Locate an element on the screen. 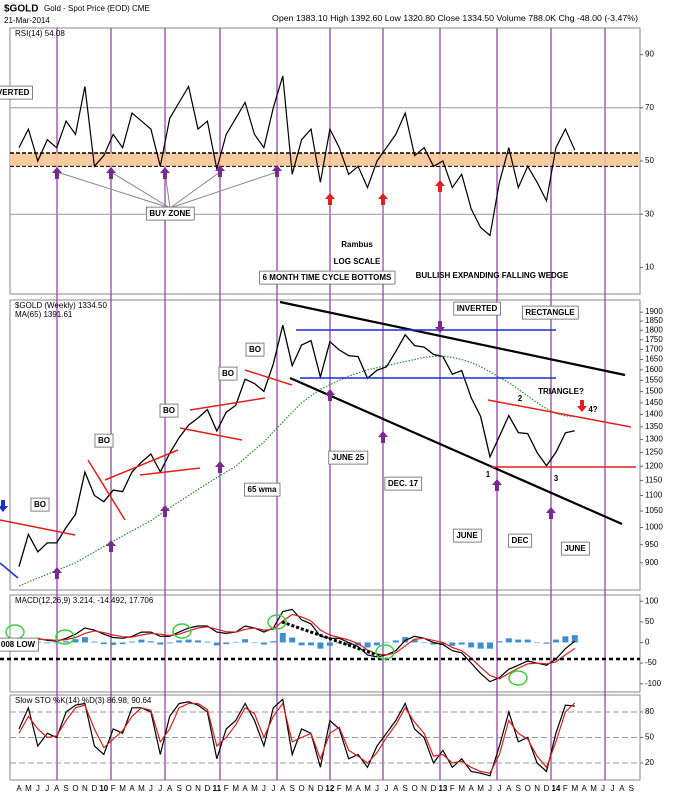 The width and height of the screenshot is (674, 800). y-tick-label: 30 is located at coordinates (649, 213).